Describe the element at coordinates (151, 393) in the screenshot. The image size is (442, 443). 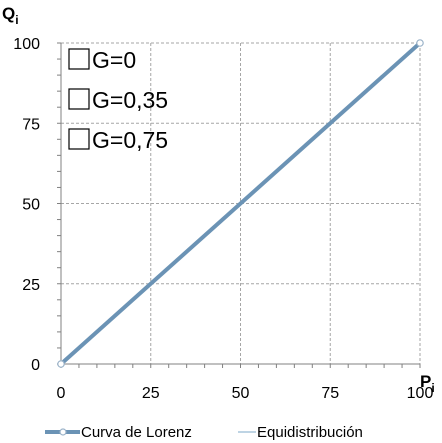
I see `x-tick-label-25: 25` at that location.